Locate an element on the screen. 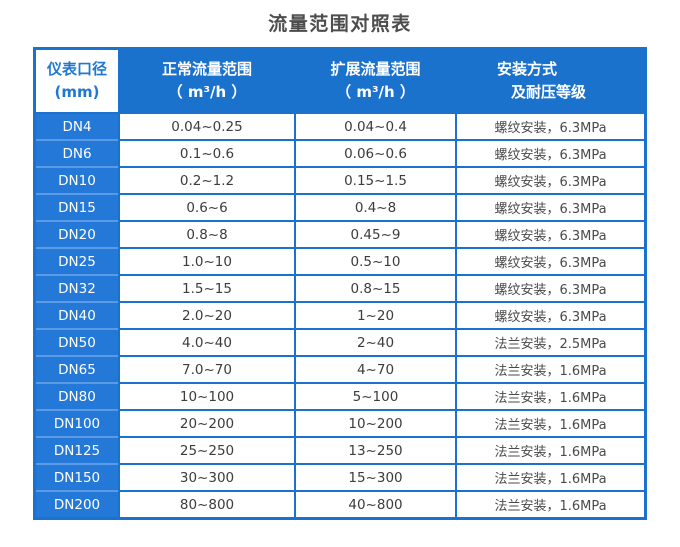  row-label-cell: DN10 is located at coordinates (77, 179).